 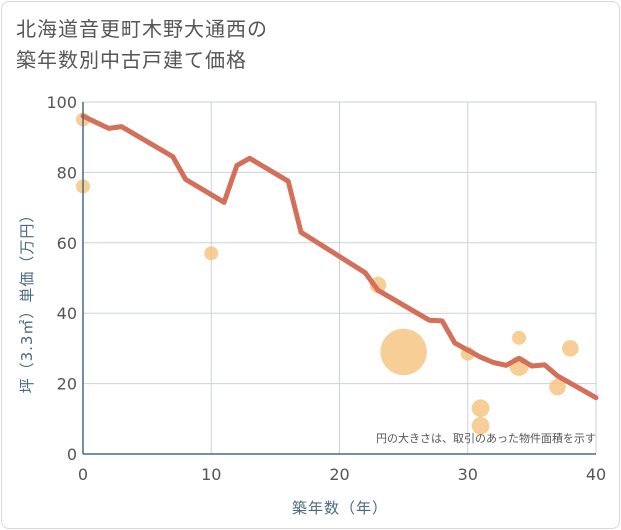 I want to click on y-axis-label: 坪（3.3㎡）単価（万円）, so click(x=27, y=300).